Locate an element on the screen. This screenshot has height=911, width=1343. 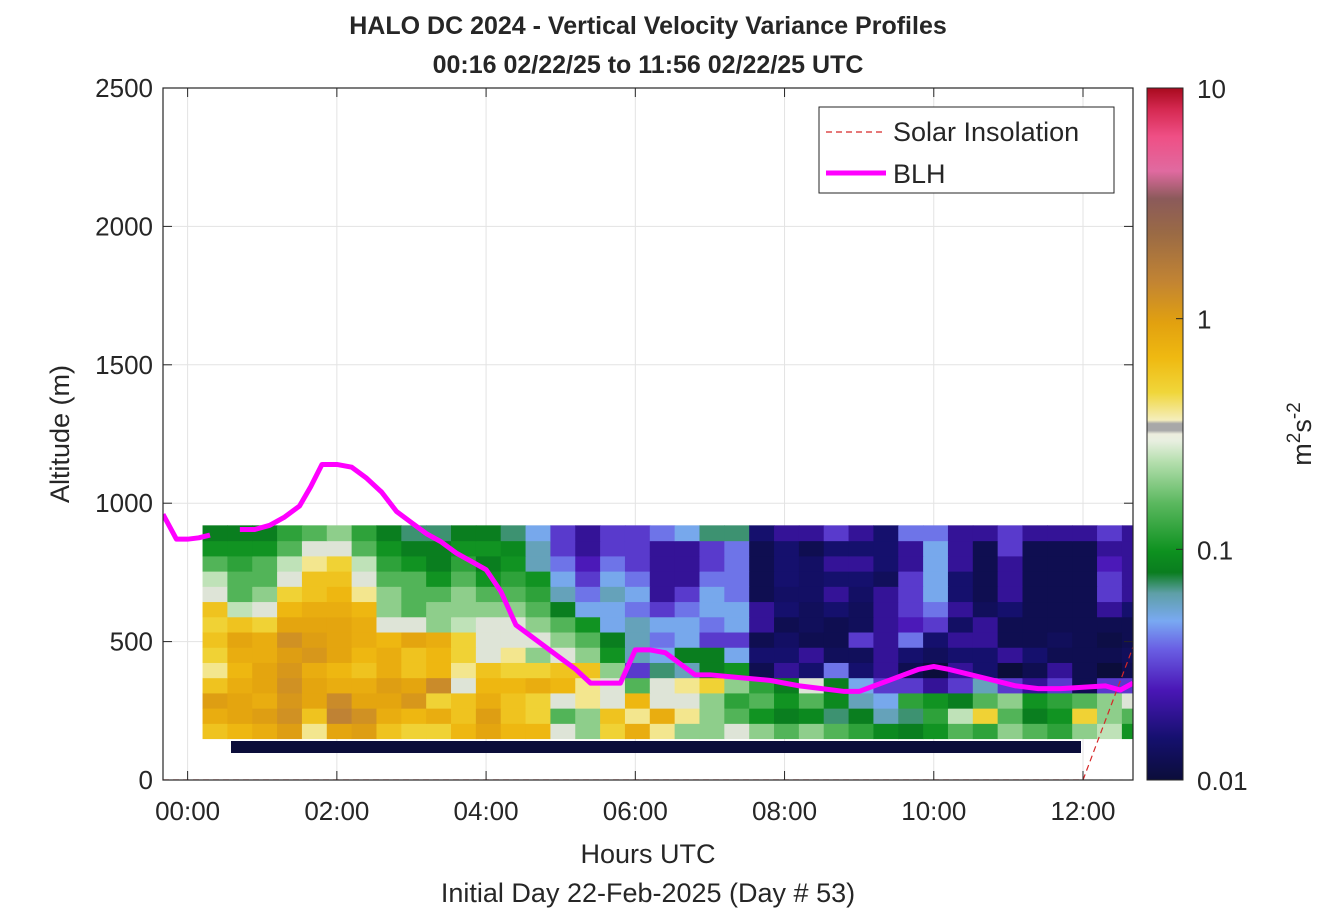
x-axis-sublabel: Initial Day 22-Feb-2025 (Day # 53) is located at coordinates (648, 893).